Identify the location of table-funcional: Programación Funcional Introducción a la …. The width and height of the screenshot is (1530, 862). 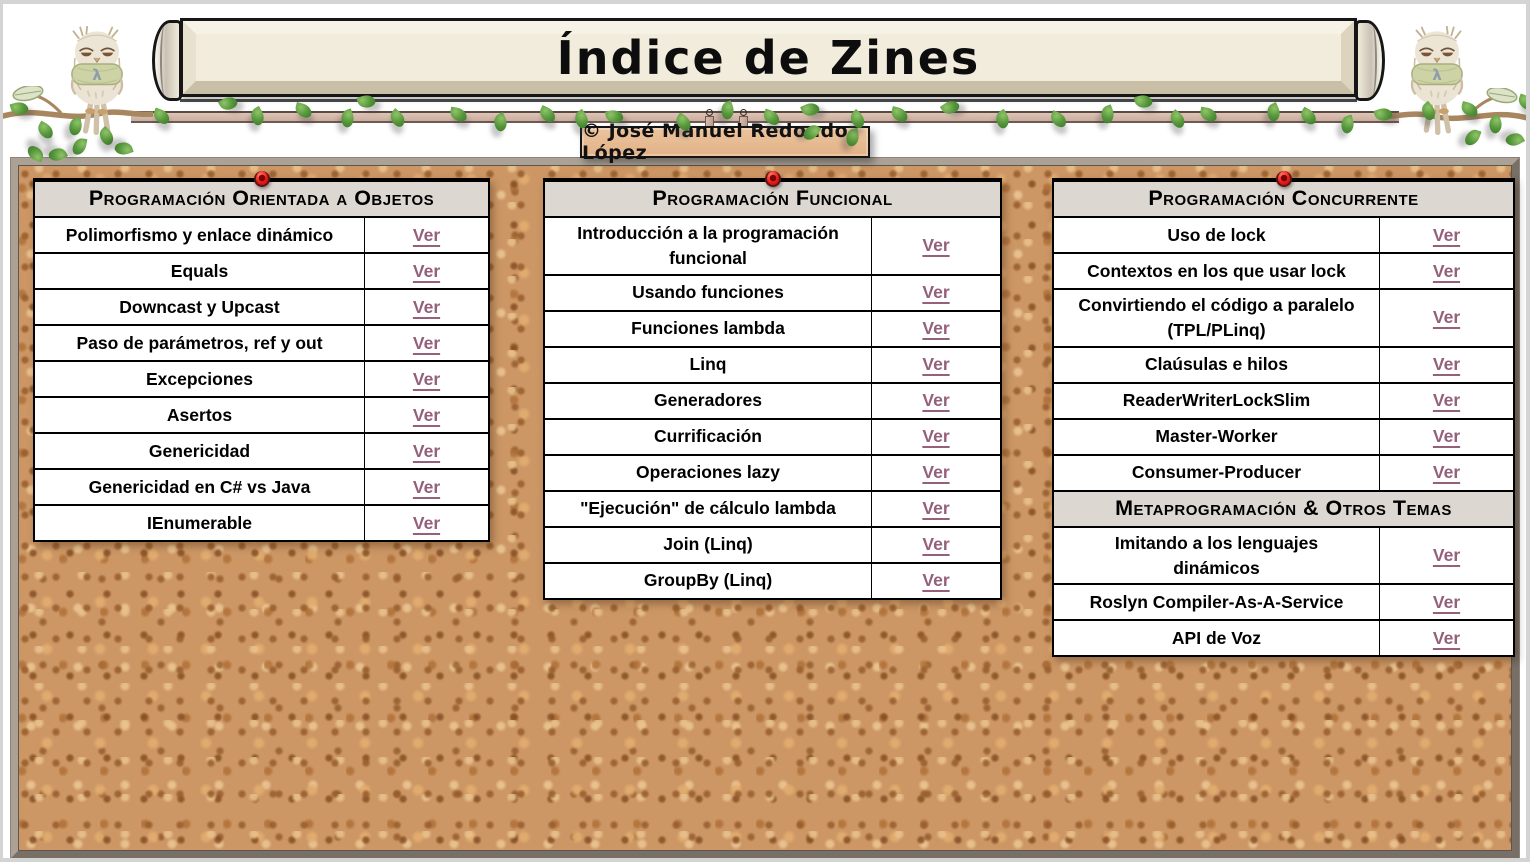
(772, 385).